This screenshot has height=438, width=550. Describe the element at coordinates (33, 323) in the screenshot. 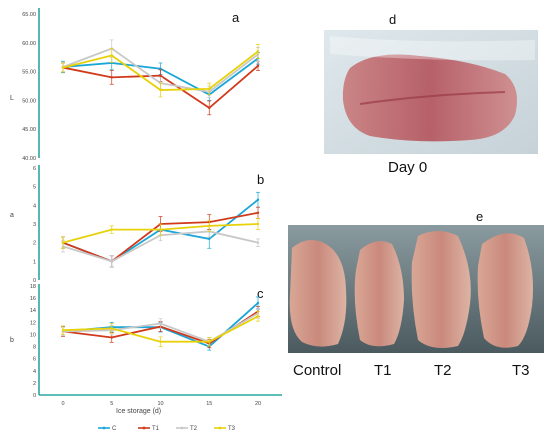

I see `panel-c-ytick: 12` at that location.